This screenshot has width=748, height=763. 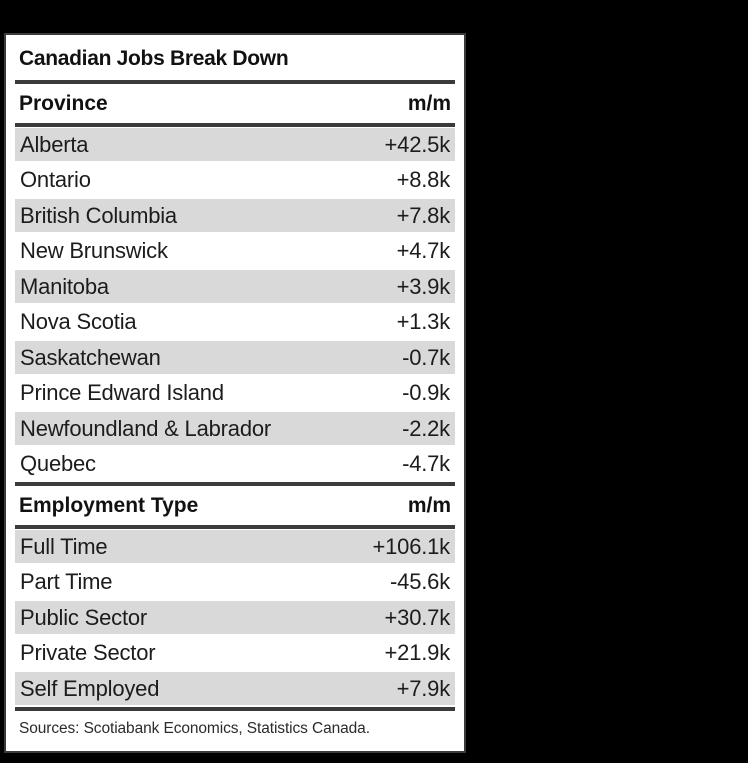 What do you see at coordinates (423, 251) in the screenshot?
I see `row-value: +4.7k` at bounding box center [423, 251].